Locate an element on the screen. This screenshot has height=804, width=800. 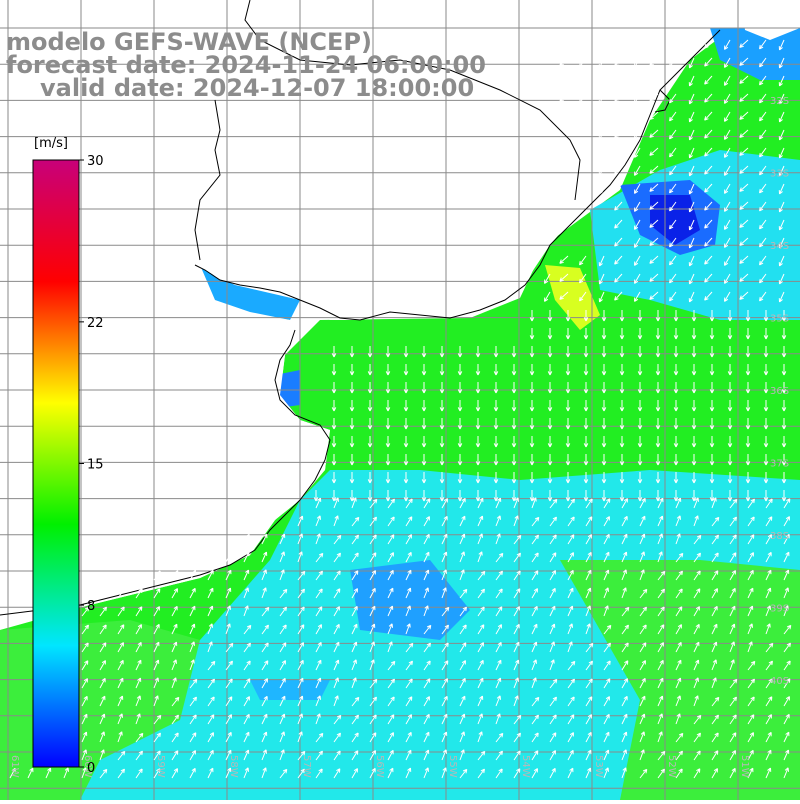
longitude-labels: 61W 60W 59W 58W 57W 56W 55W 54W 53W 52W 51W is located at coordinates (379, 766).